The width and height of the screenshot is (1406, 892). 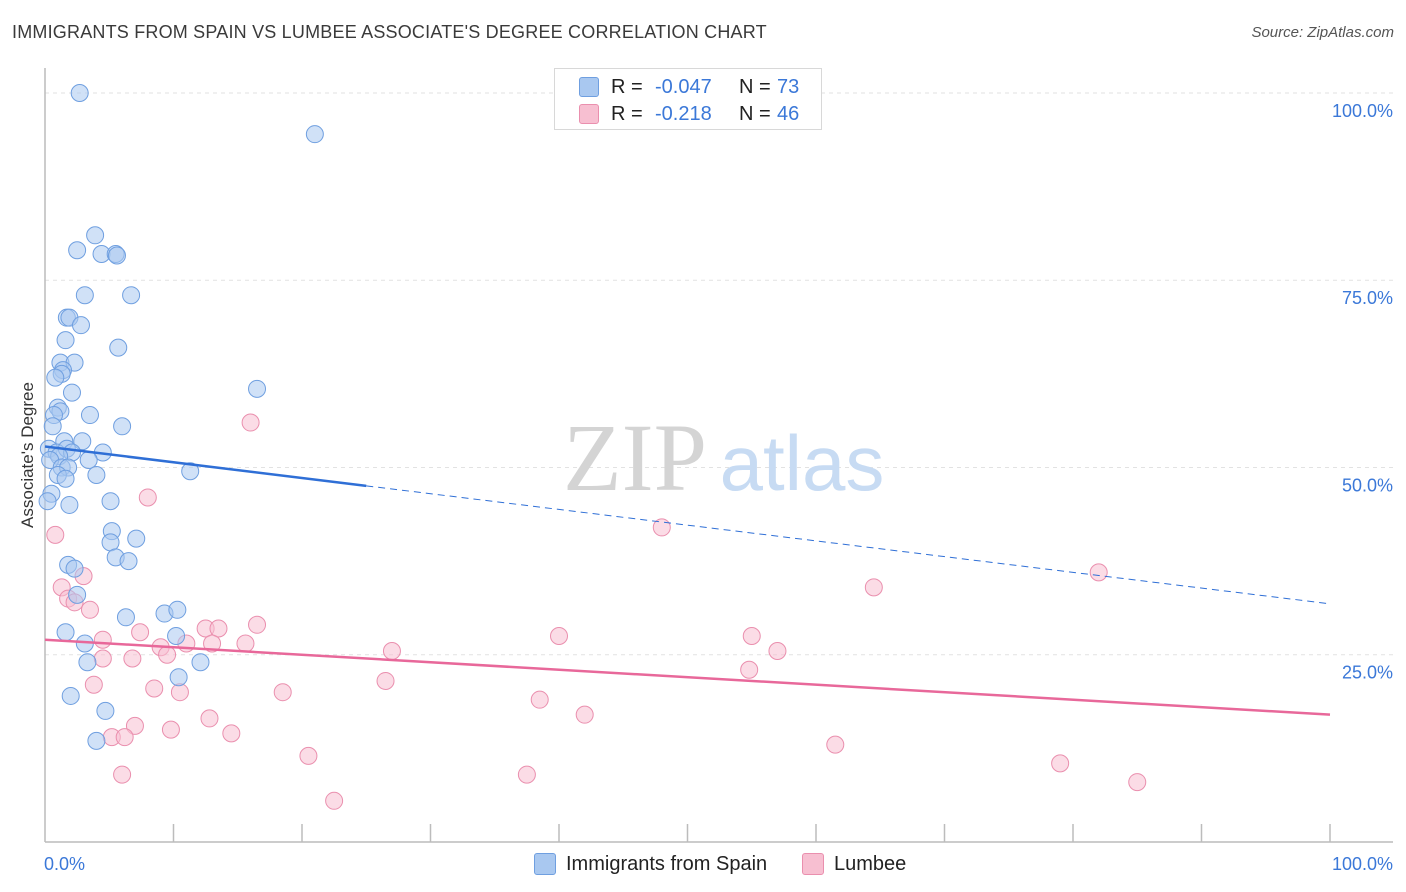 I want to click on bottom-legend-lumbee: Lumbee, so click(x=854, y=864).